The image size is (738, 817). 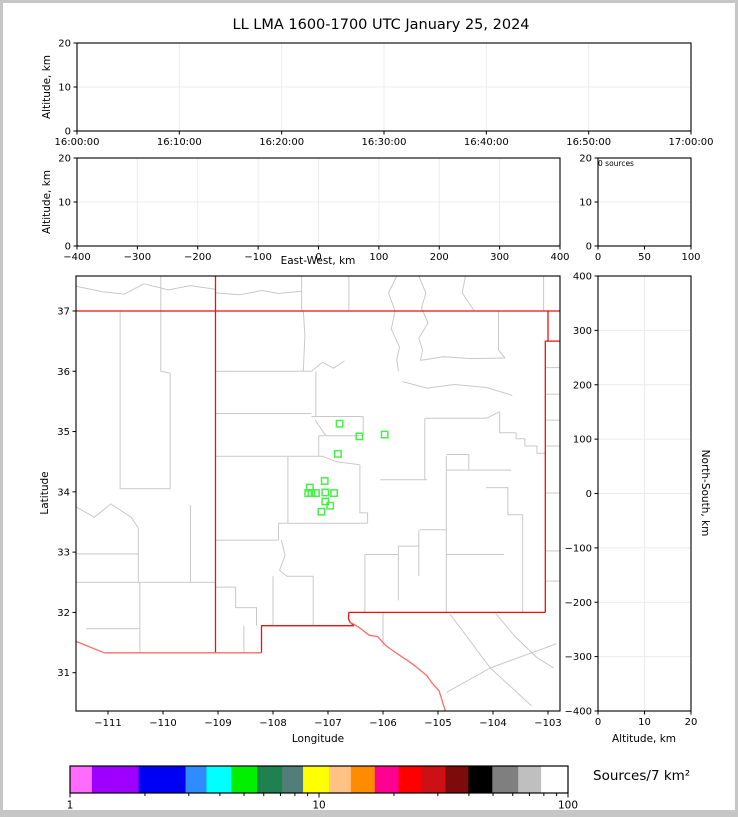 What do you see at coordinates (644, 739) in the screenshot?
I see `axis-label-altitude-bottom: Altitude, km` at bounding box center [644, 739].